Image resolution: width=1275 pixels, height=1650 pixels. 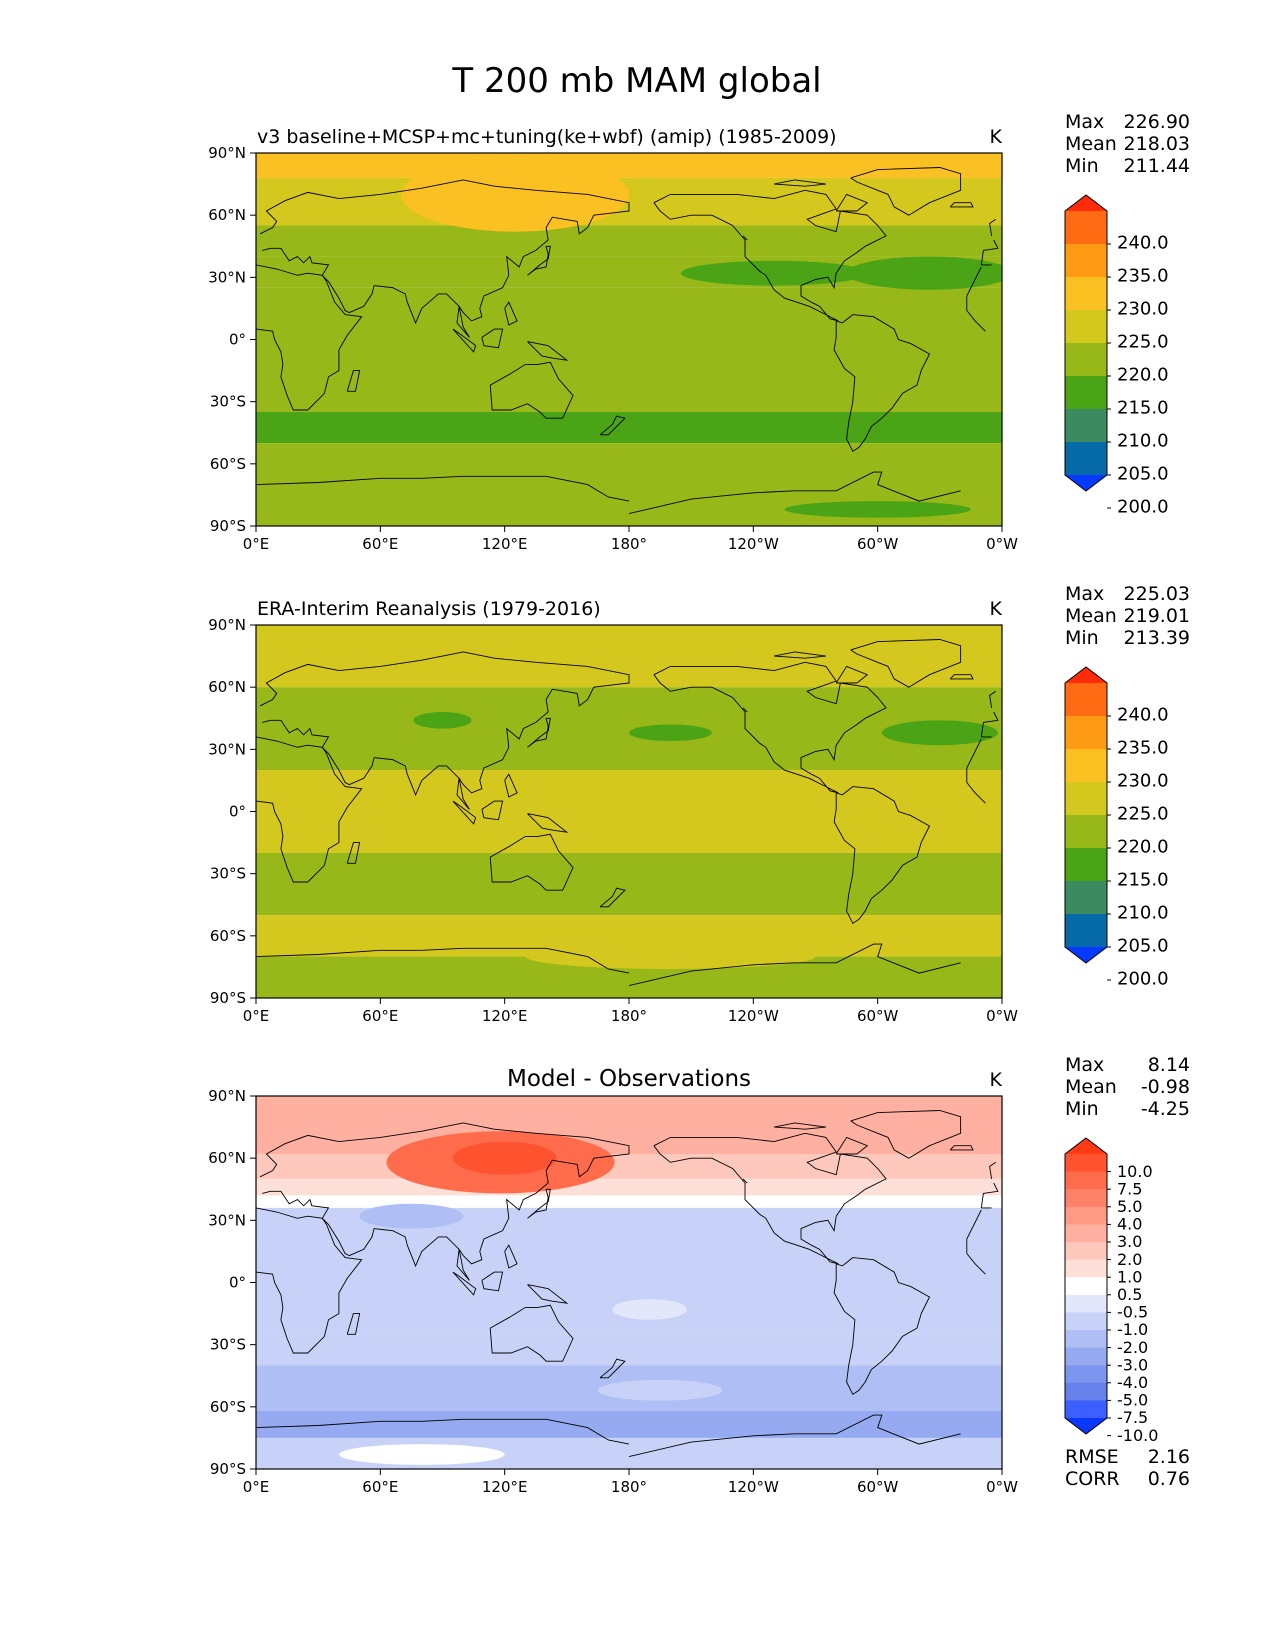 I want to click on panel-title: Model - Observations, so click(x=629, y=1079).